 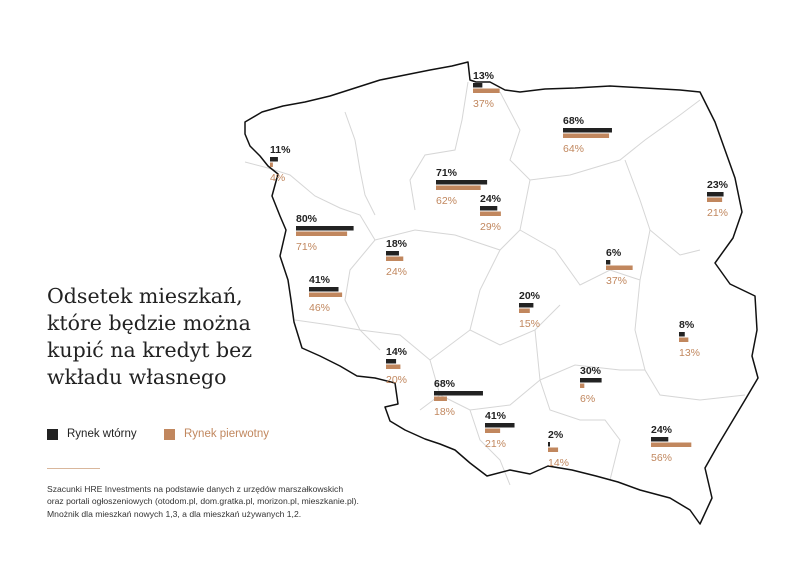 What do you see at coordinates (280, 150) in the screenshot?
I see `secondary-value-label: 11%` at bounding box center [280, 150].